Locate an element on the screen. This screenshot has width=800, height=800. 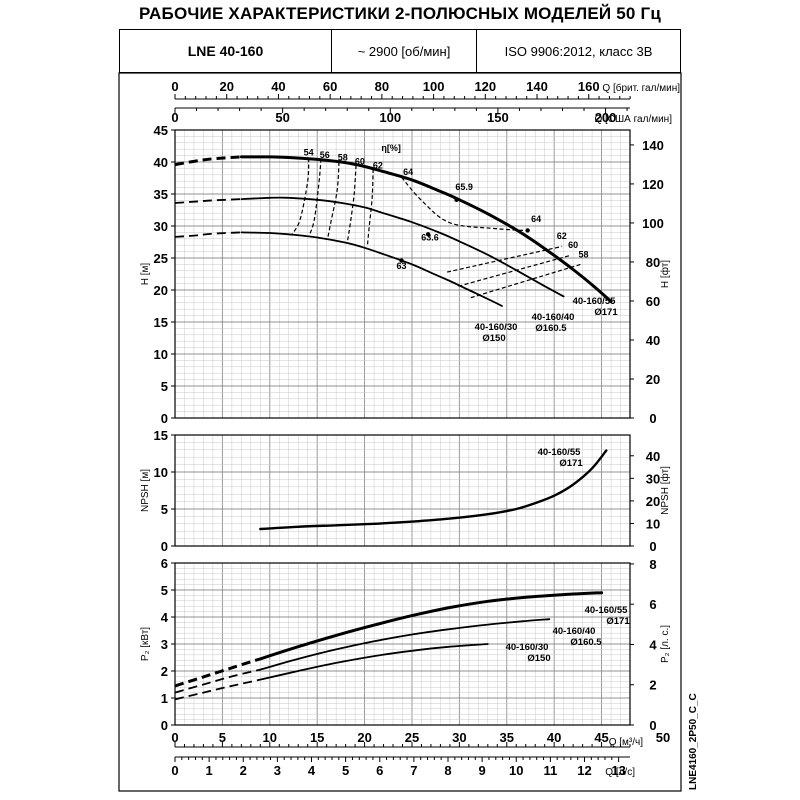
y-right-tick-label: 10 is located at coordinates (653, 523).